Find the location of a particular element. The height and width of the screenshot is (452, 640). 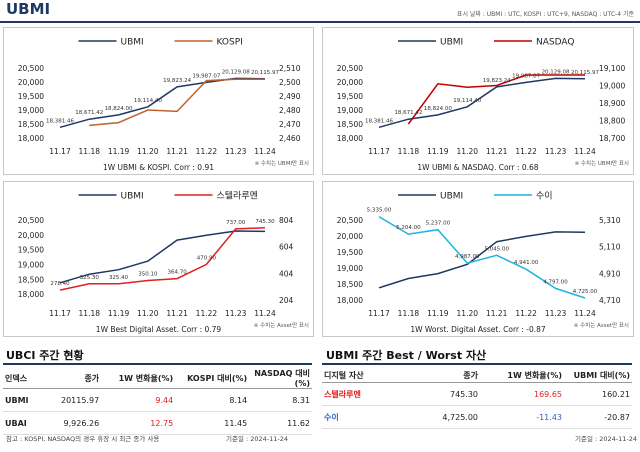

data-label: 325.30 is located at coordinates (90, 278).